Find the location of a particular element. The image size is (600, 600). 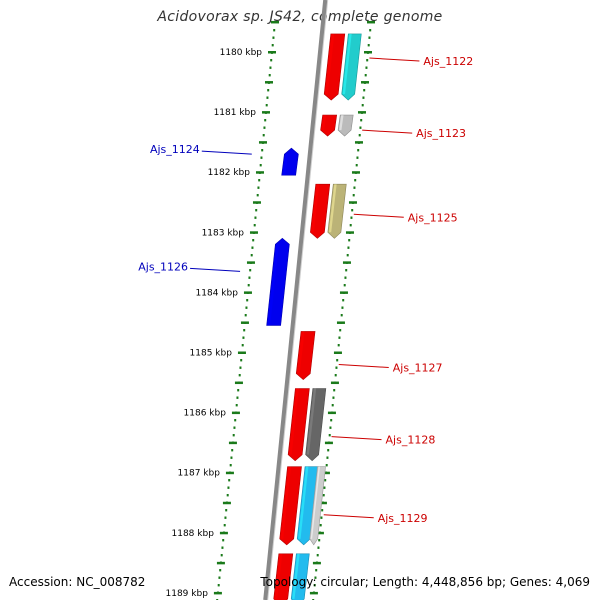

gene-label-group: Ajs_1123 is located at coordinates (414, 133).